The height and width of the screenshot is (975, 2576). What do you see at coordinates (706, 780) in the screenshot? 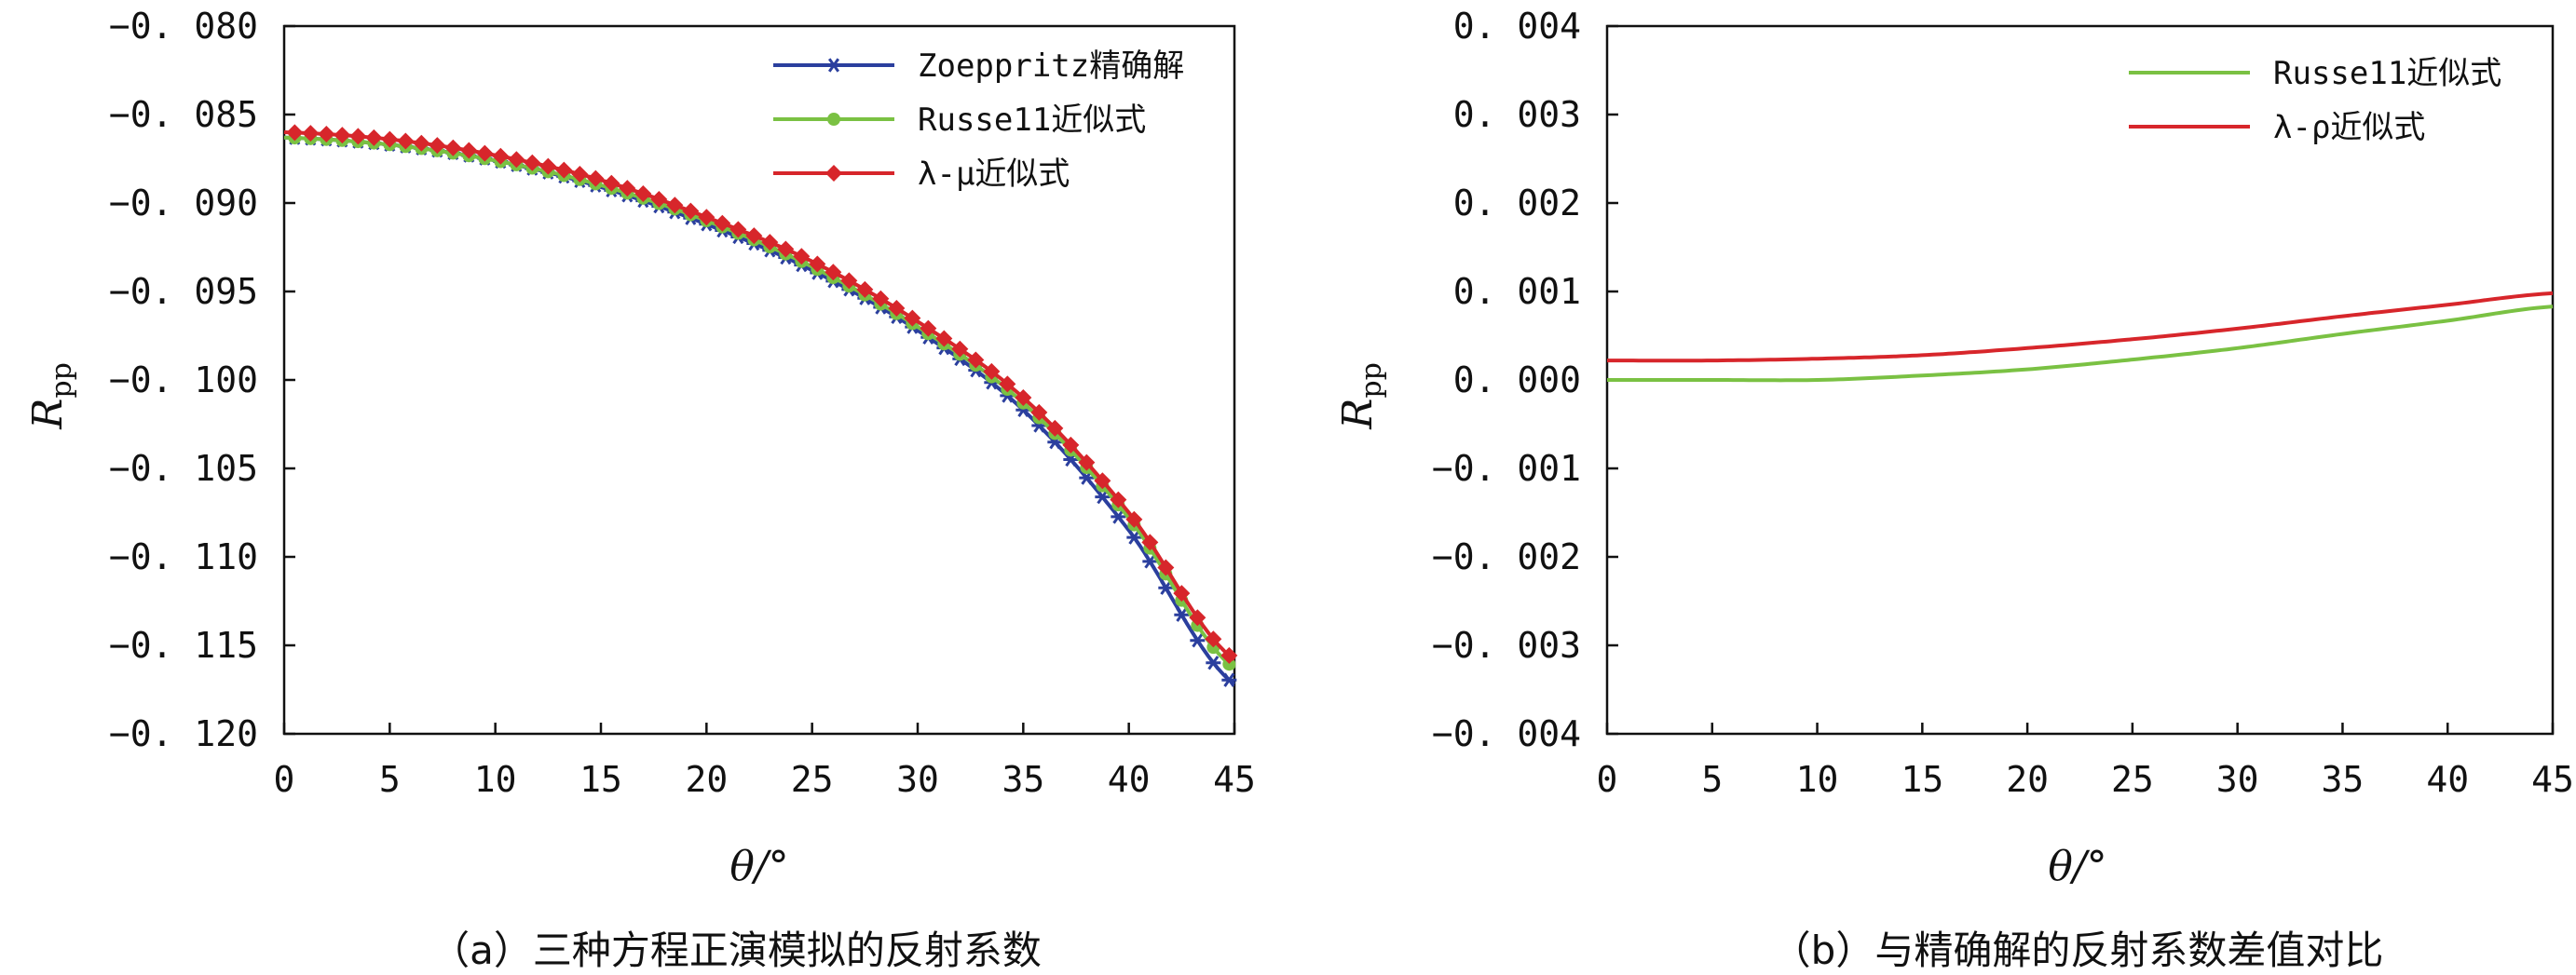
I see `x-tick-label: 20` at bounding box center [706, 780].